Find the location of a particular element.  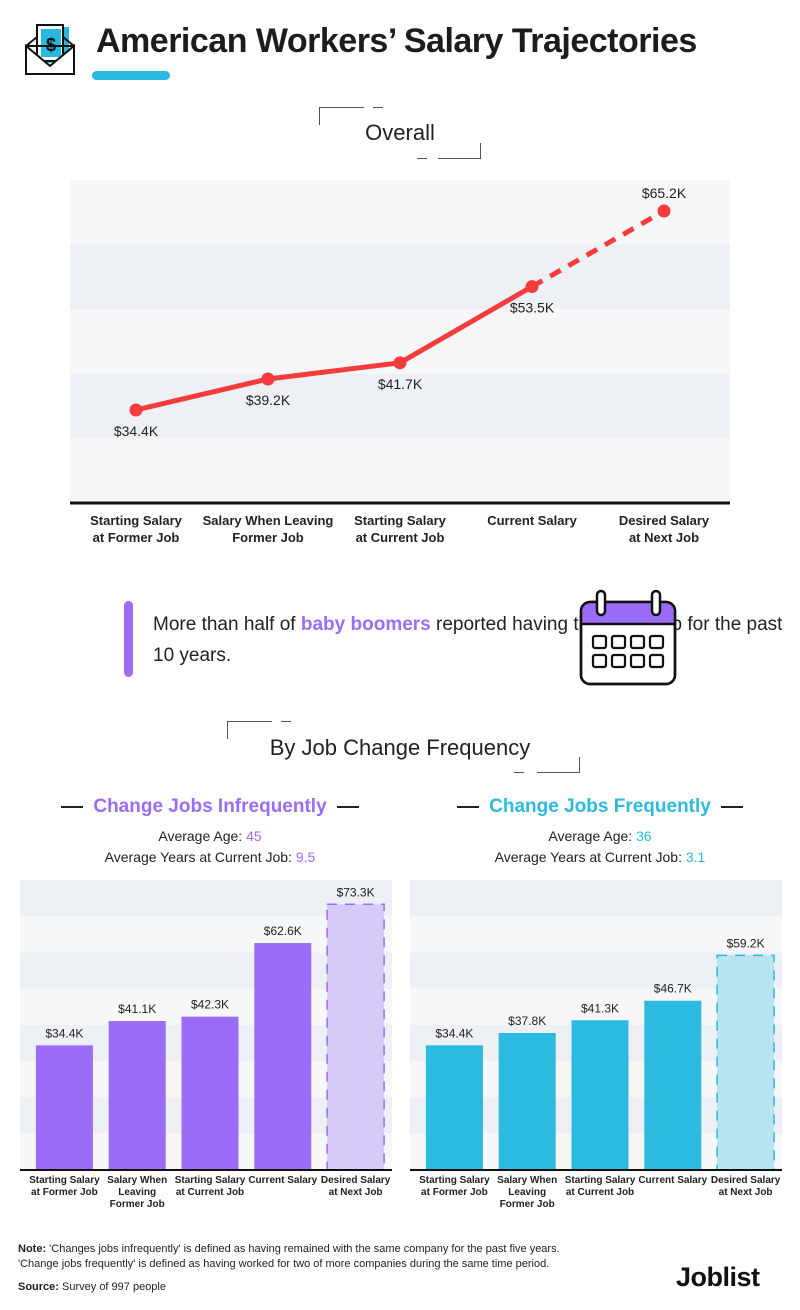

average-age-value: 36 is located at coordinates (644, 836).